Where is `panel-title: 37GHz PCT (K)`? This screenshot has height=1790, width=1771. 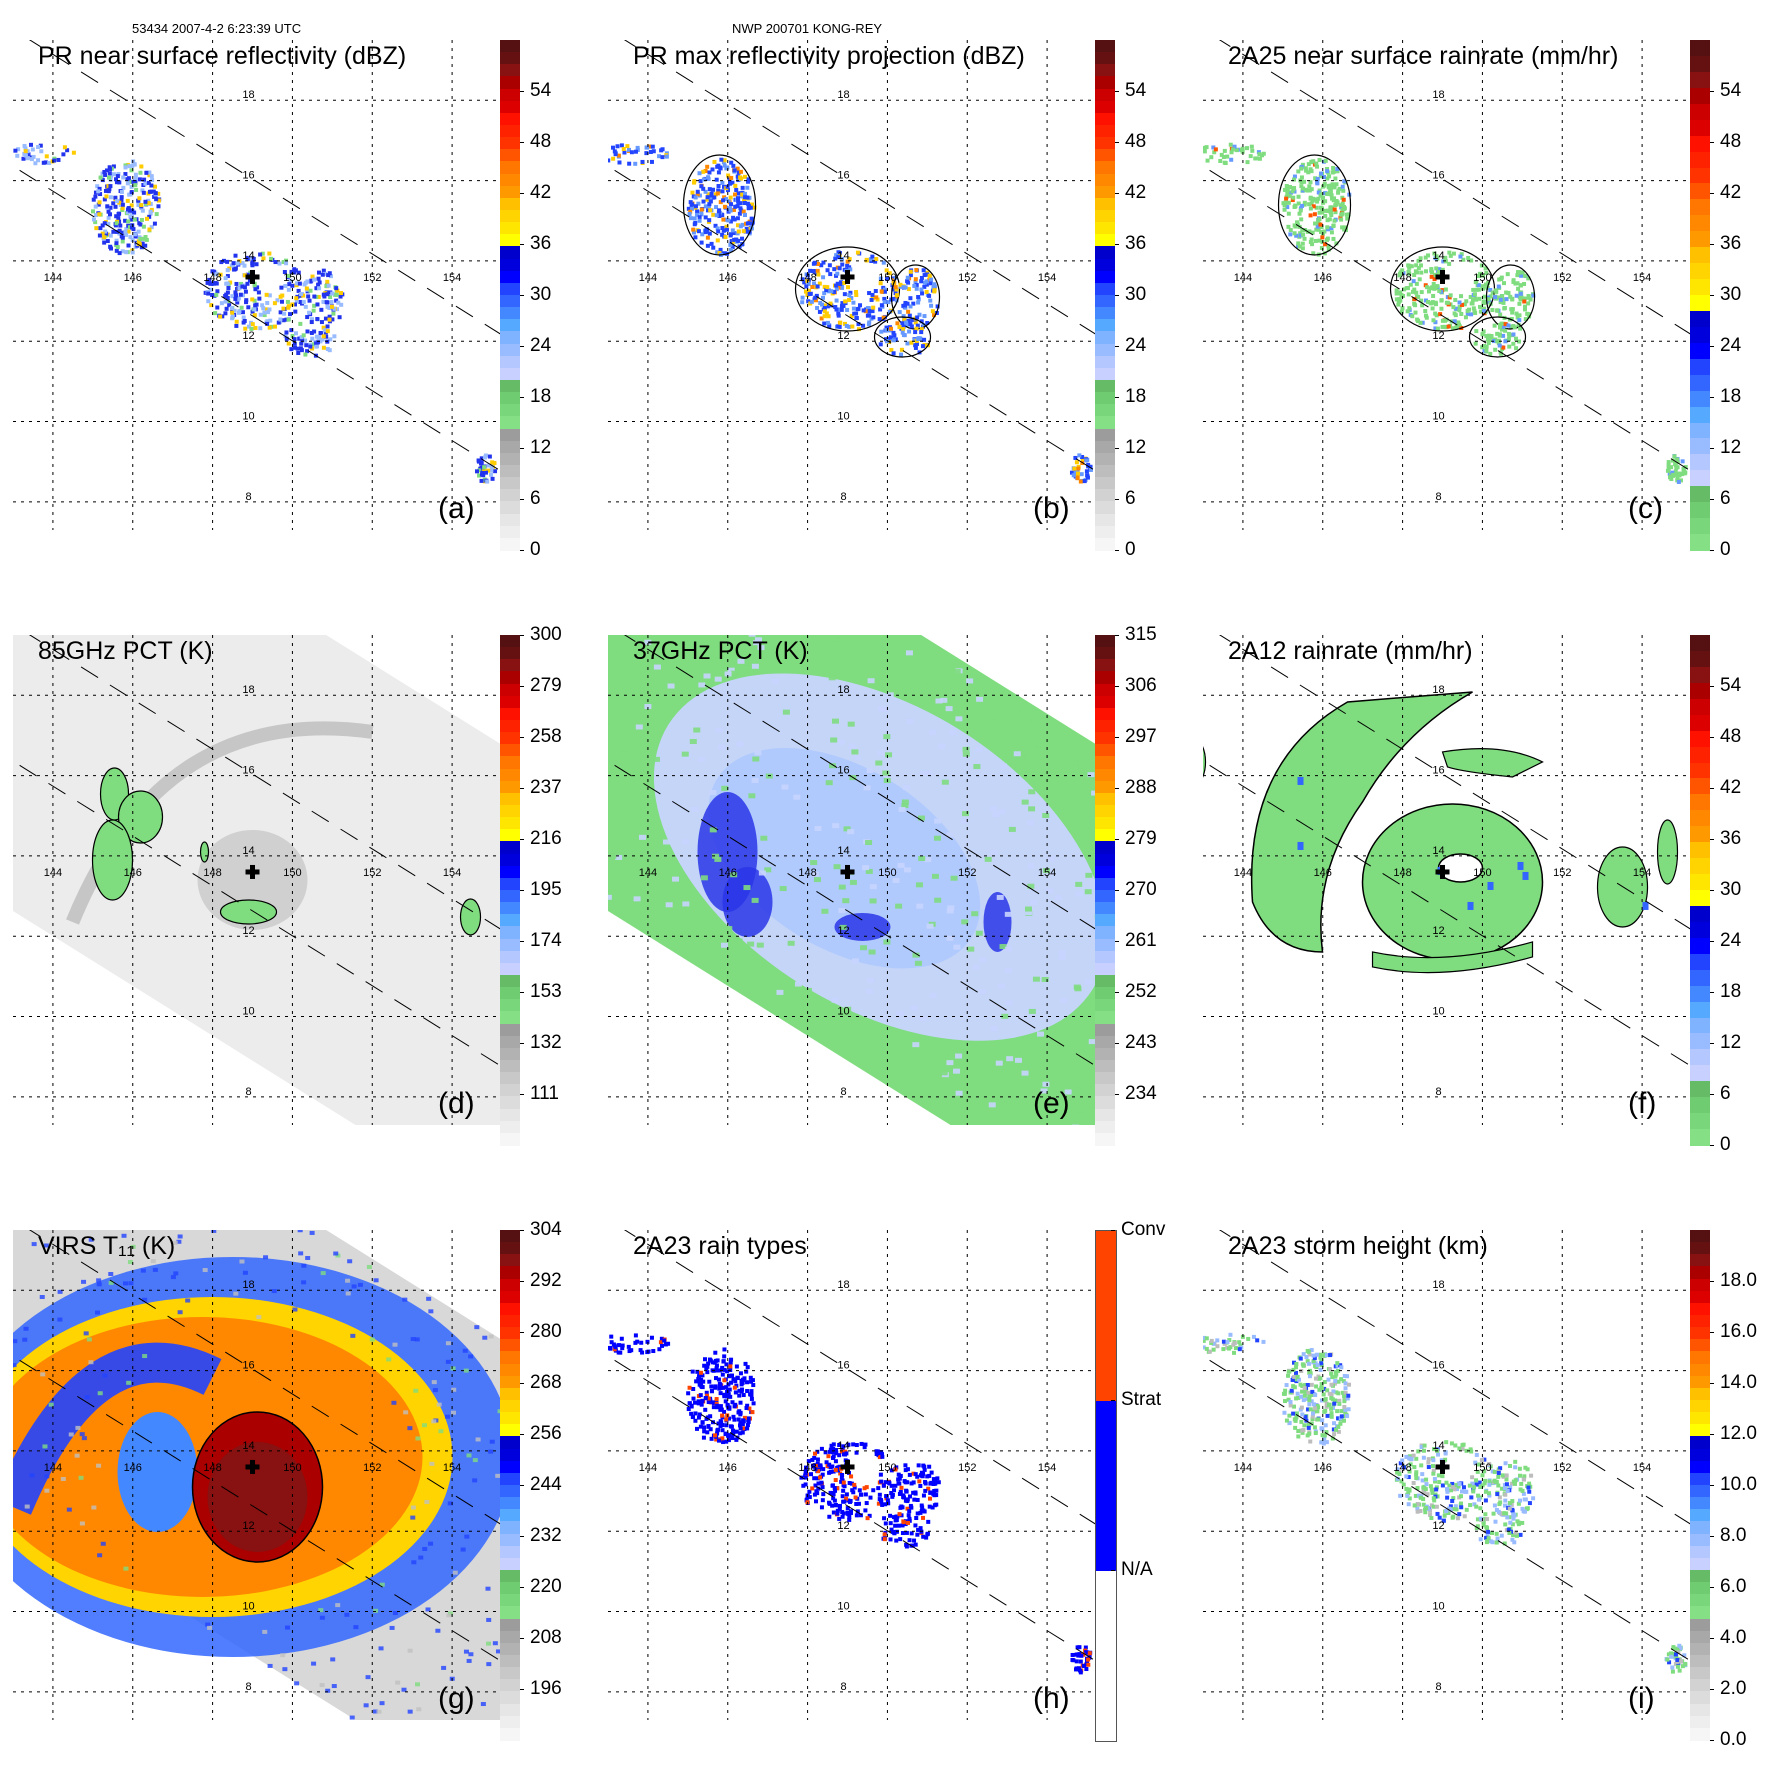 panel-title: 37GHz PCT (K) is located at coordinates (720, 651).